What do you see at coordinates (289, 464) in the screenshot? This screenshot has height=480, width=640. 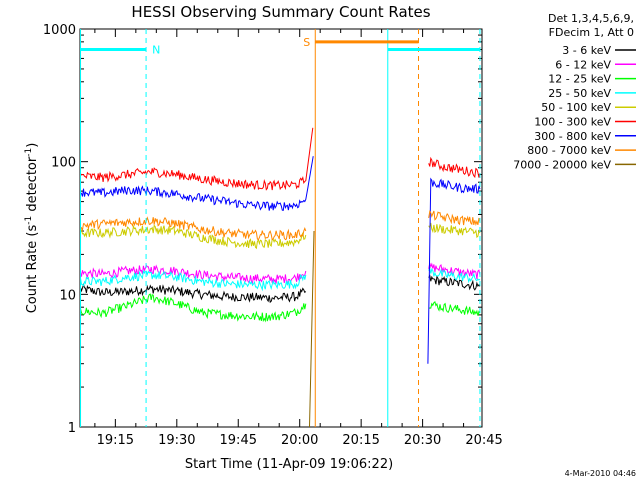 I see `x-axis-label: Start Time (11-Apr-09 19:06:22)` at bounding box center [289, 464].